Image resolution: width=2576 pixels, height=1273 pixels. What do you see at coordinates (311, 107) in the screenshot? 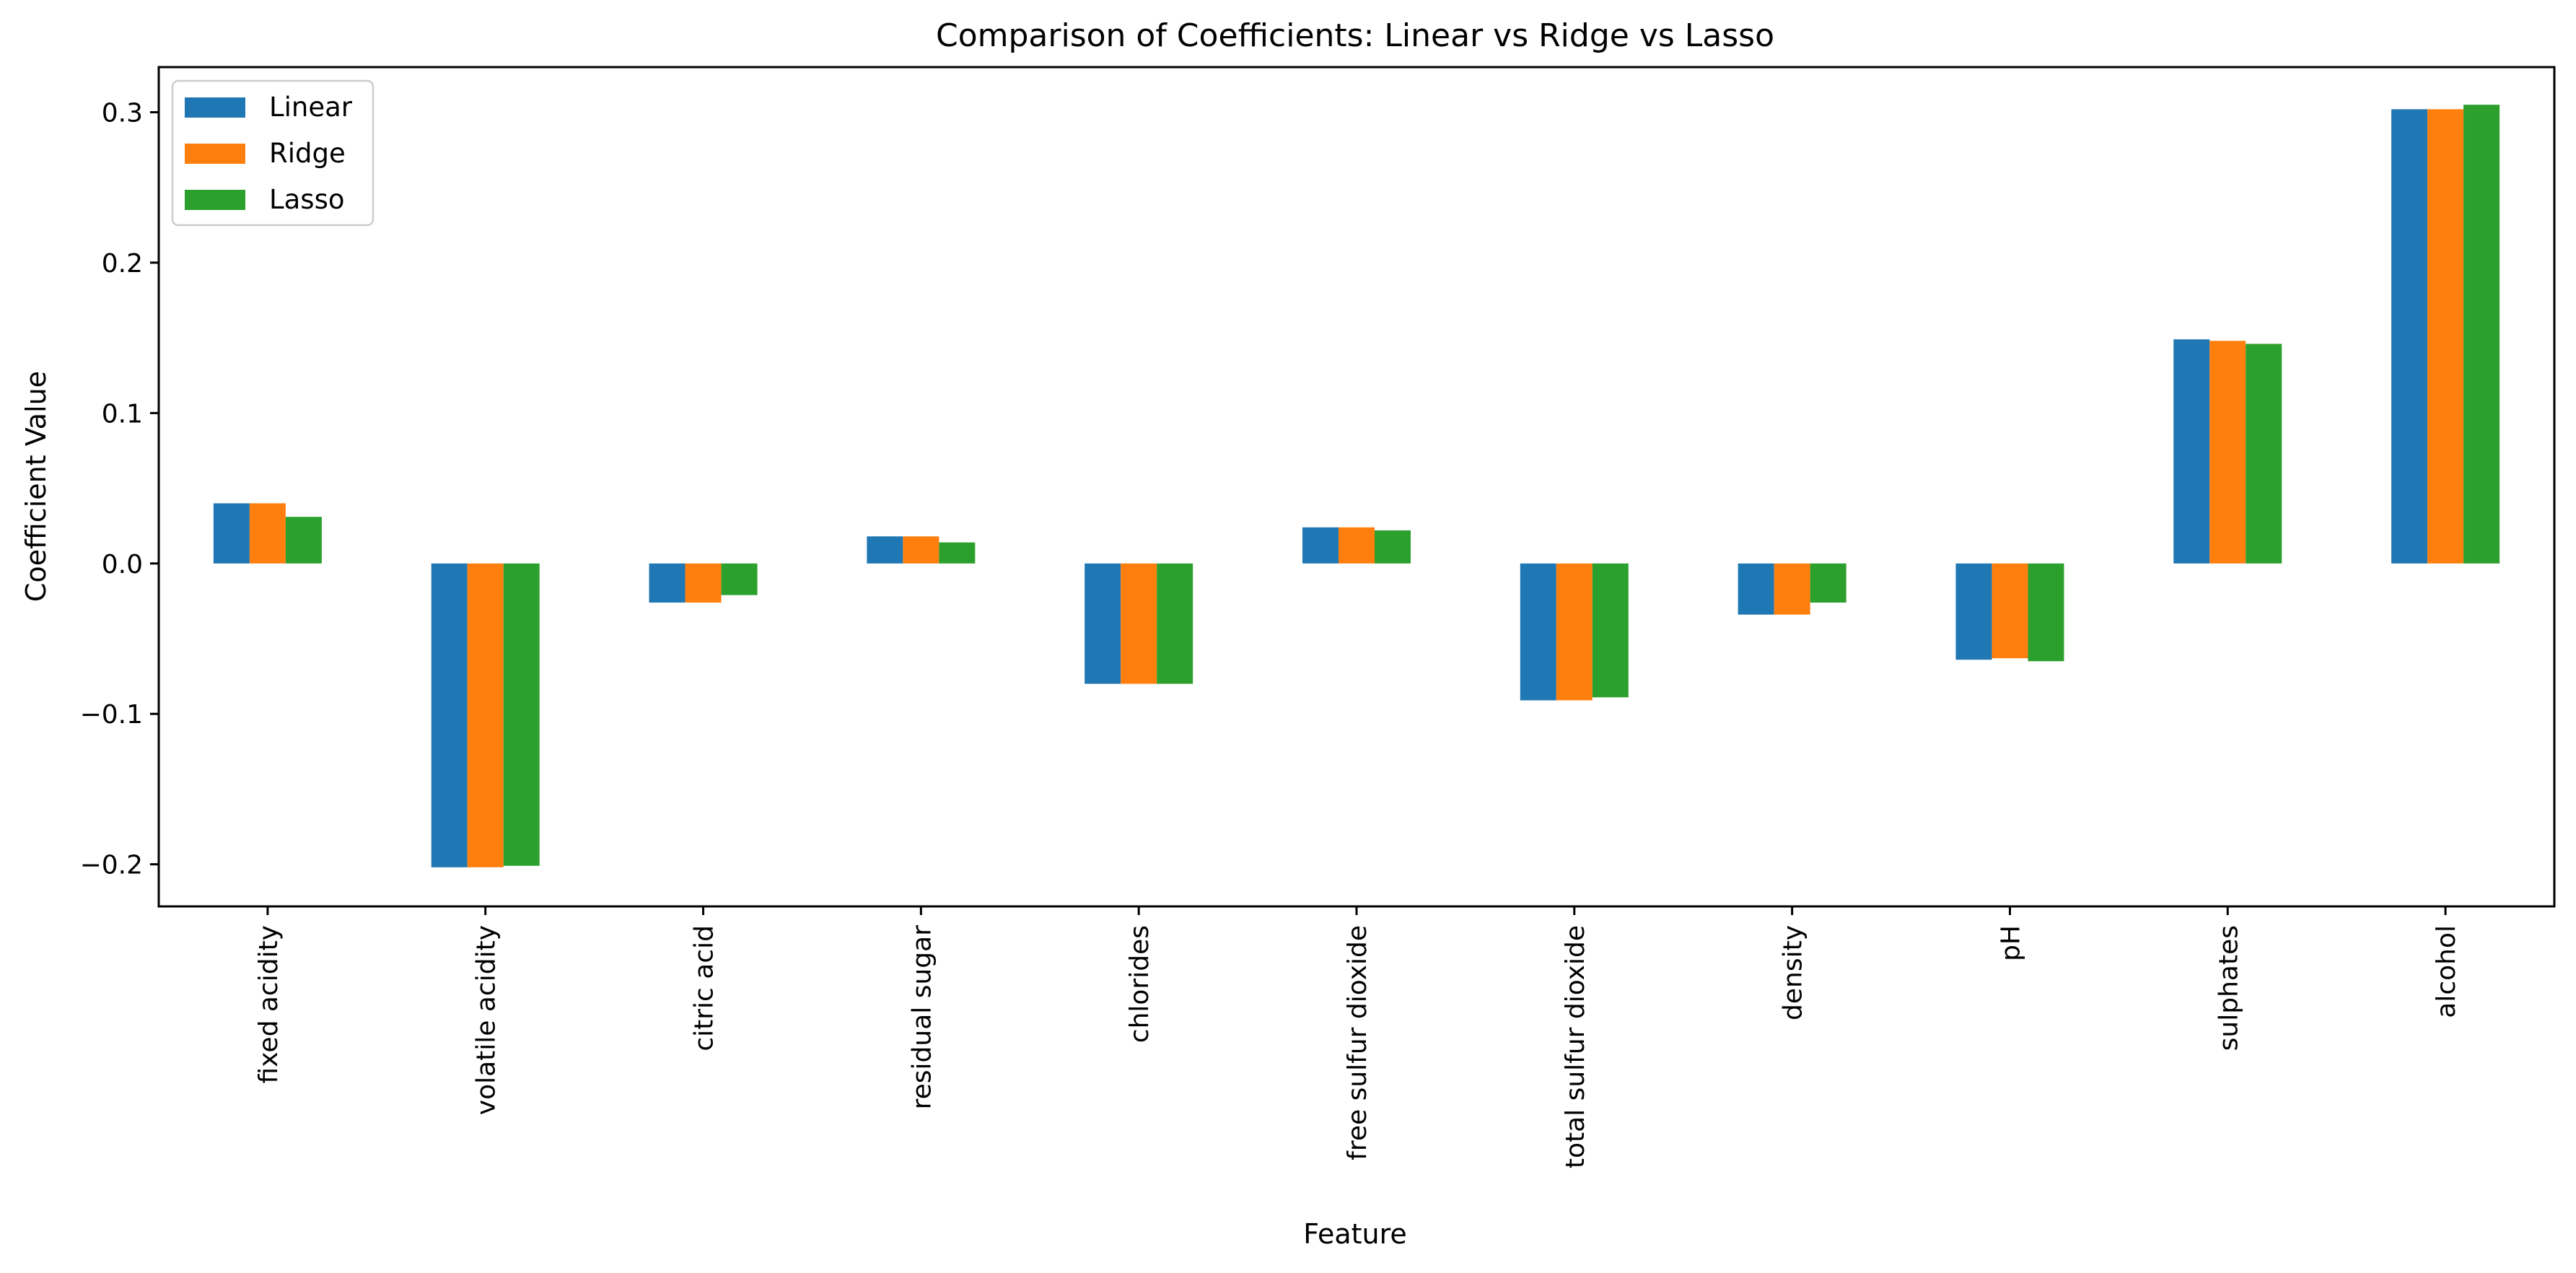
I see `legend-label-linear: Linear` at bounding box center [311, 107].